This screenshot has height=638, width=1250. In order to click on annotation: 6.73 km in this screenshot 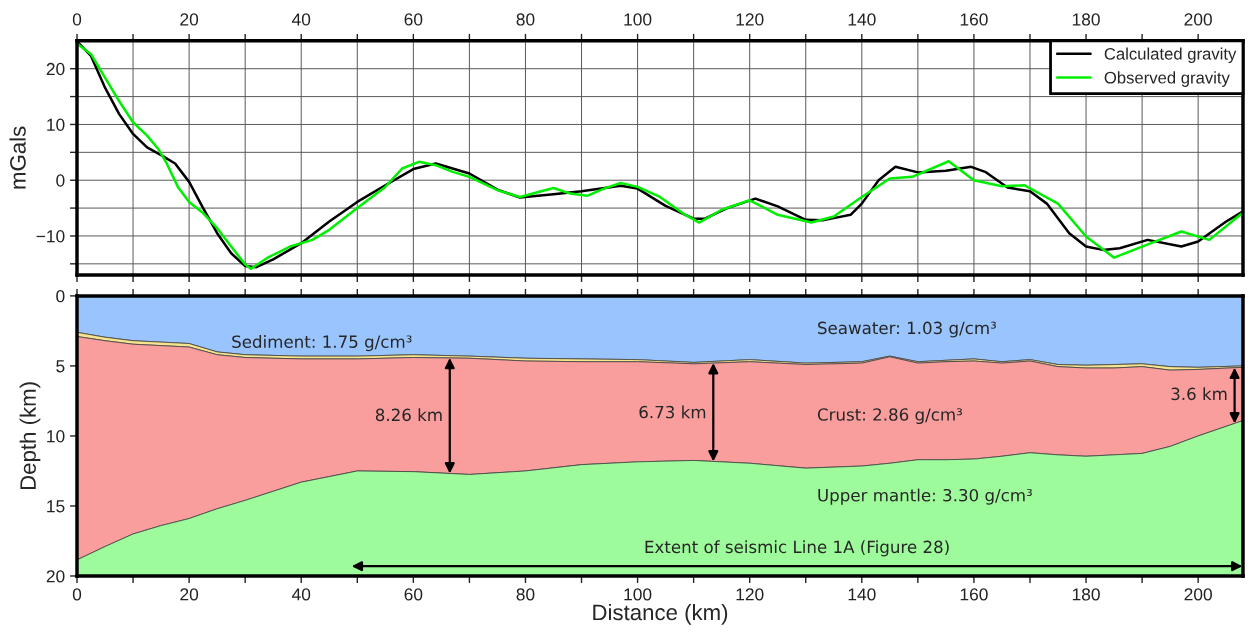, I will do `click(672, 412)`.